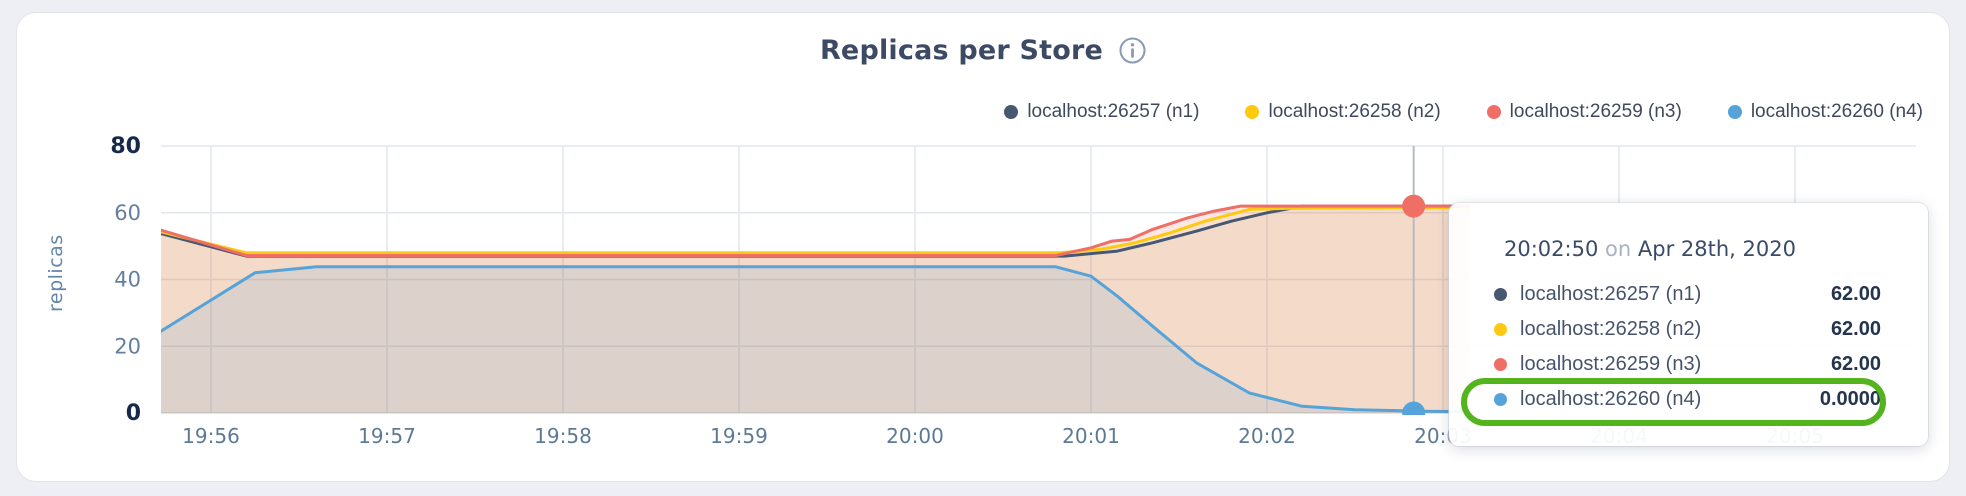 The height and width of the screenshot is (496, 1966). Describe the element at coordinates (1267, 436) in the screenshot. I see `x-tick-label: 20:02` at that location.